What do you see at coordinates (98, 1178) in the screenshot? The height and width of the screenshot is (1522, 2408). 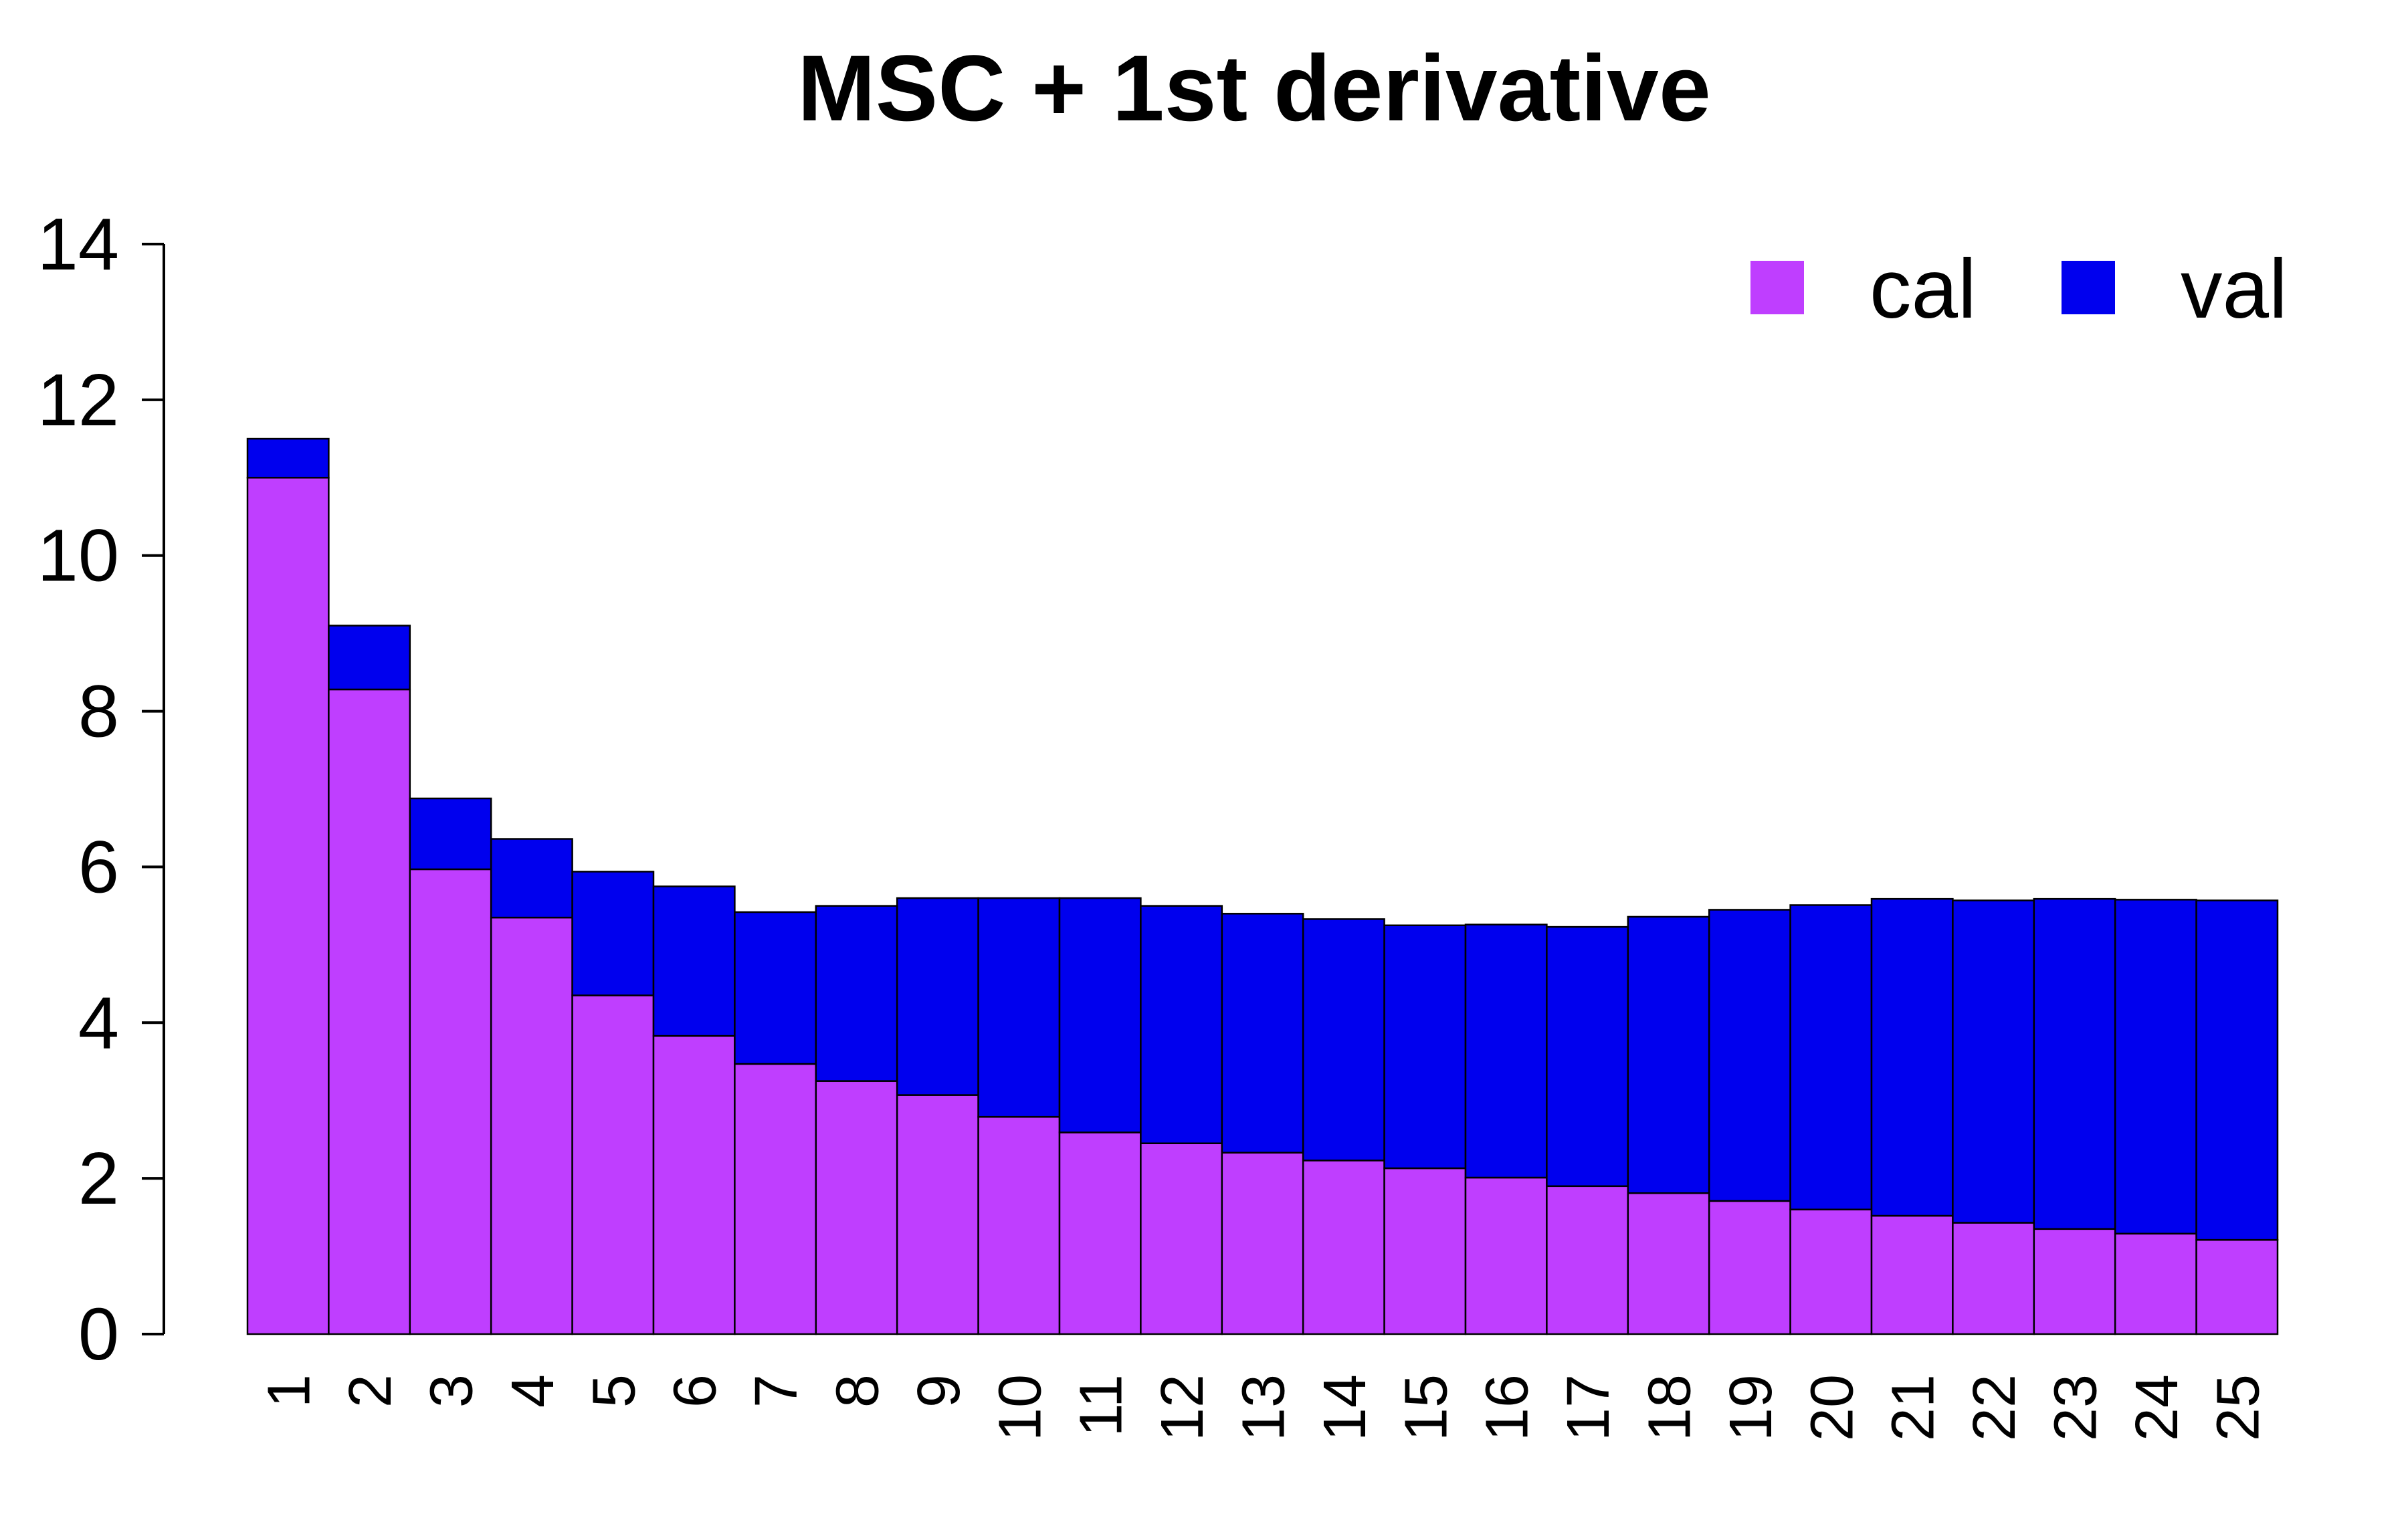 I see `y-tick-label-1: 2` at bounding box center [98, 1178].